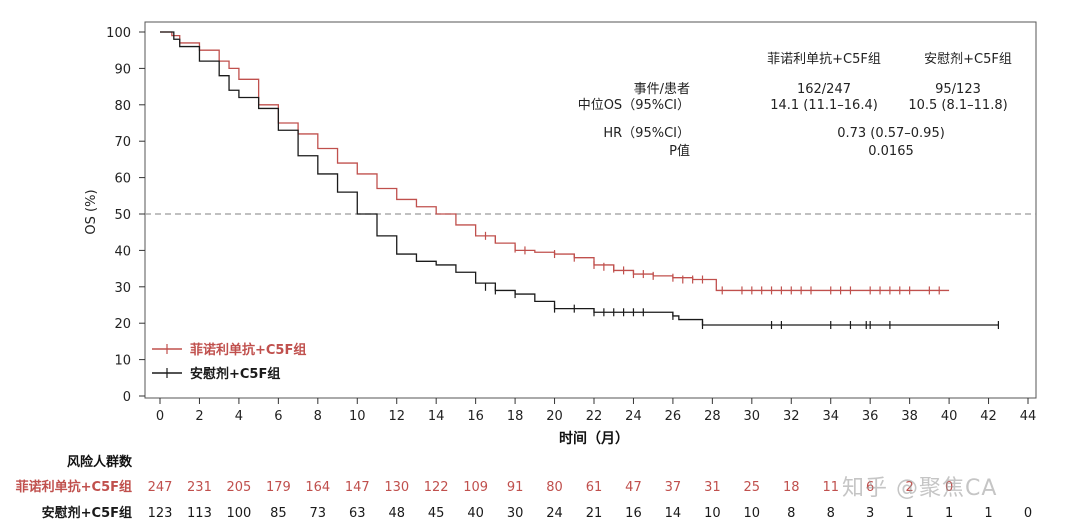  What do you see at coordinates (752, 487) in the screenshot?
I see `risk-count: 25` at bounding box center [752, 487].